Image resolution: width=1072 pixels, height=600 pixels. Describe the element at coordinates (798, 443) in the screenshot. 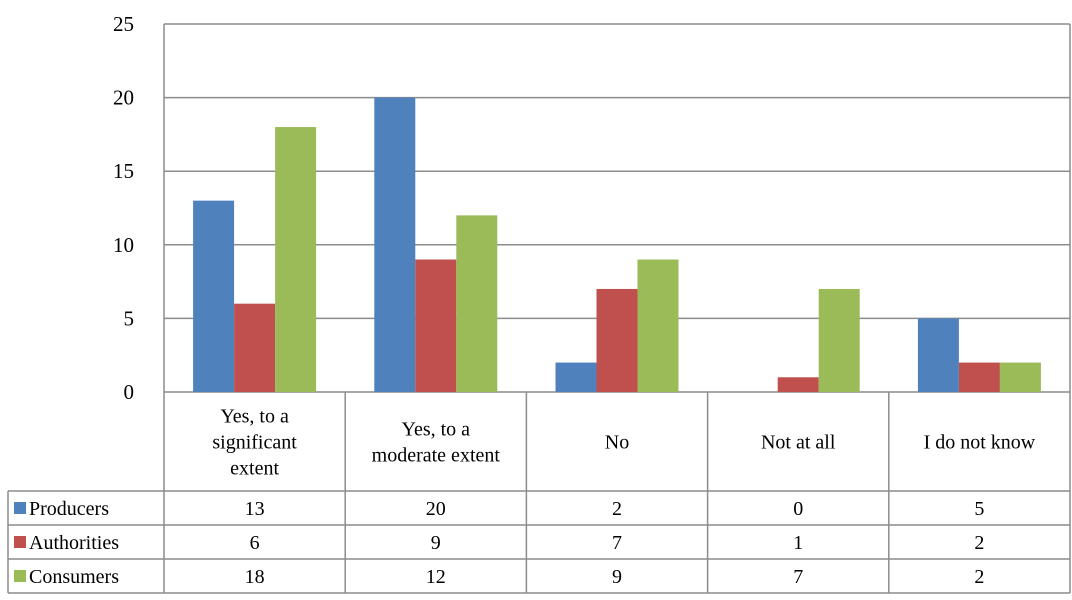

I see `category-label: Not at all` at that location.